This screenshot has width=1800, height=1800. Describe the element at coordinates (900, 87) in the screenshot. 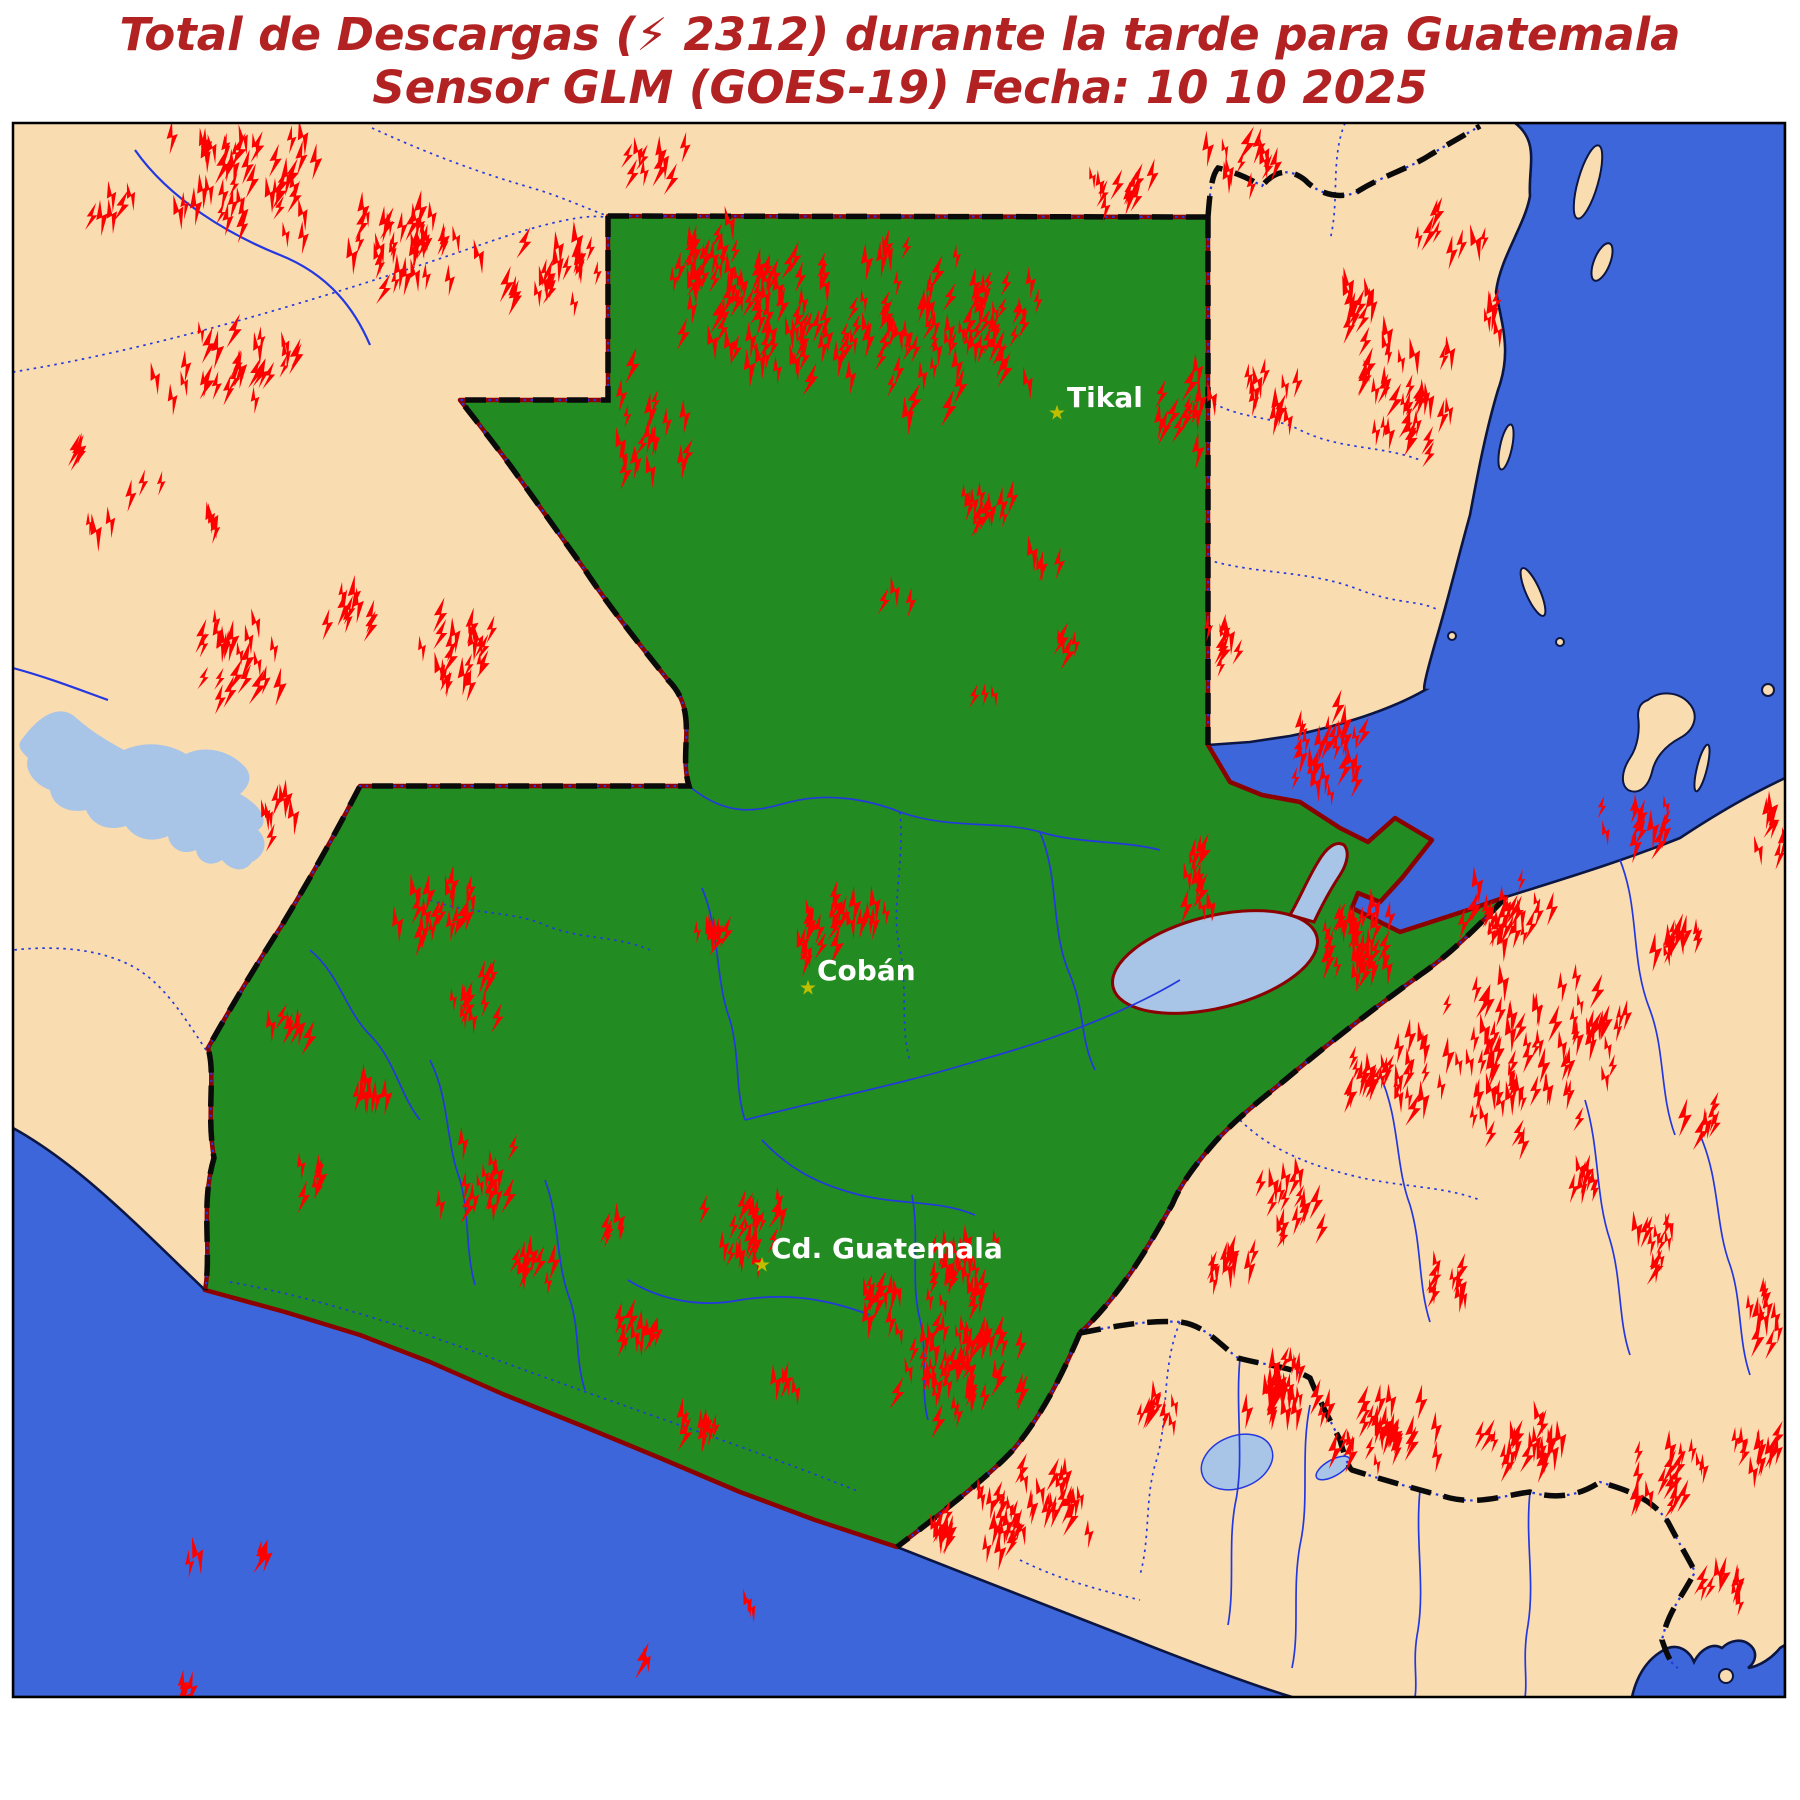

I see `title-line-2: Sensor GLM (GOES-19) Fecha: 10 10 2025` at that location.